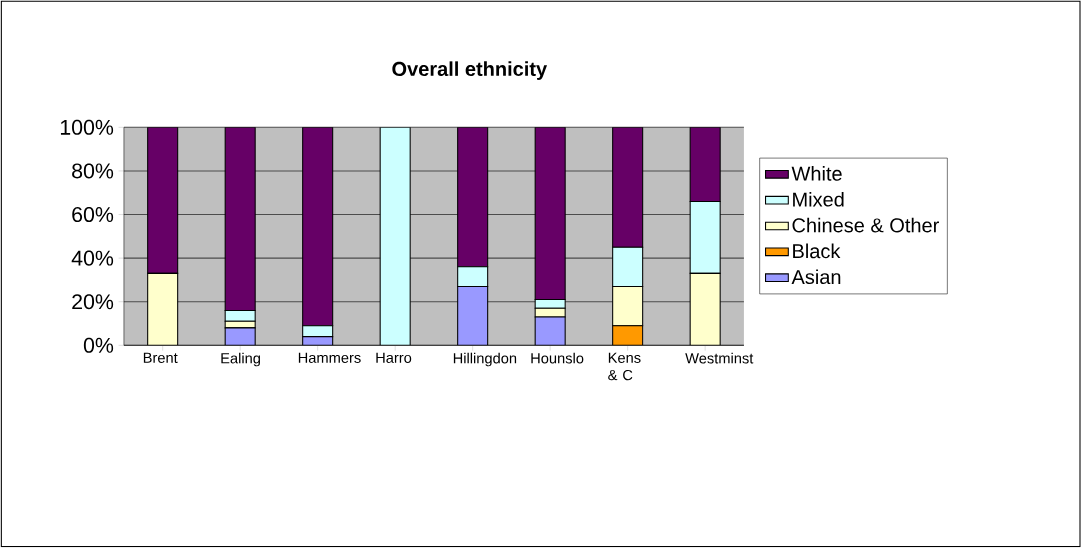 Image resolution: width=1081 pixels, height=548 pixels. Describe the element at coordinates (92, 258) in the screenshot. I see `y-tick-label: 40%` at that location.